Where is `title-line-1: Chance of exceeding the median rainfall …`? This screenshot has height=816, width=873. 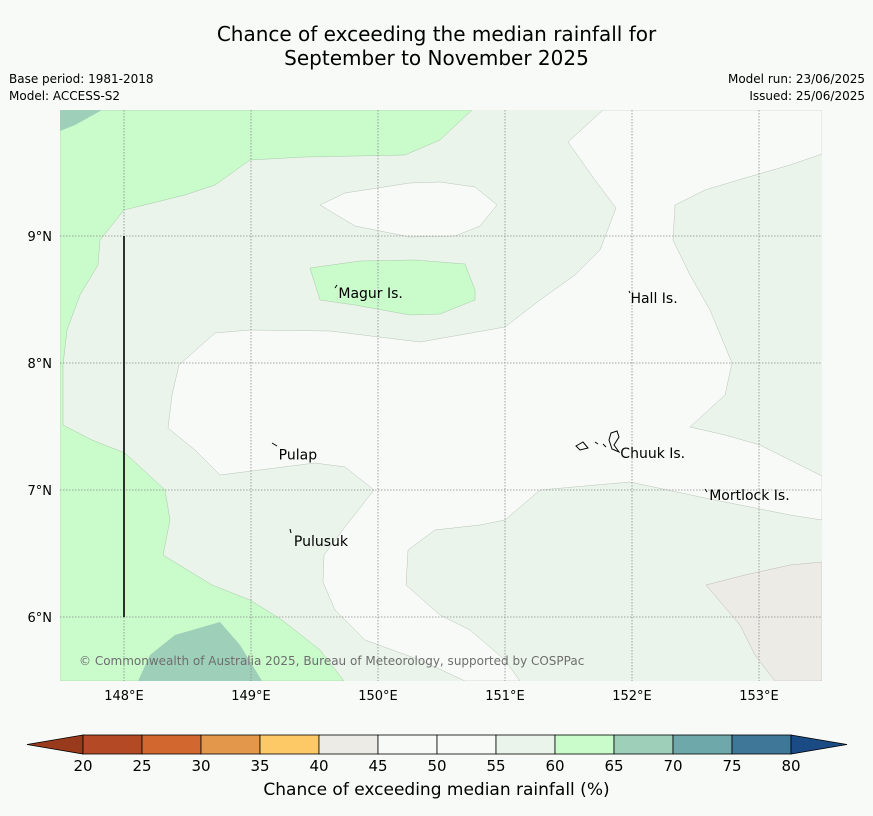 title-line-1: Chance of exceeding the median rainfall … is located at coordinates (436, 34).